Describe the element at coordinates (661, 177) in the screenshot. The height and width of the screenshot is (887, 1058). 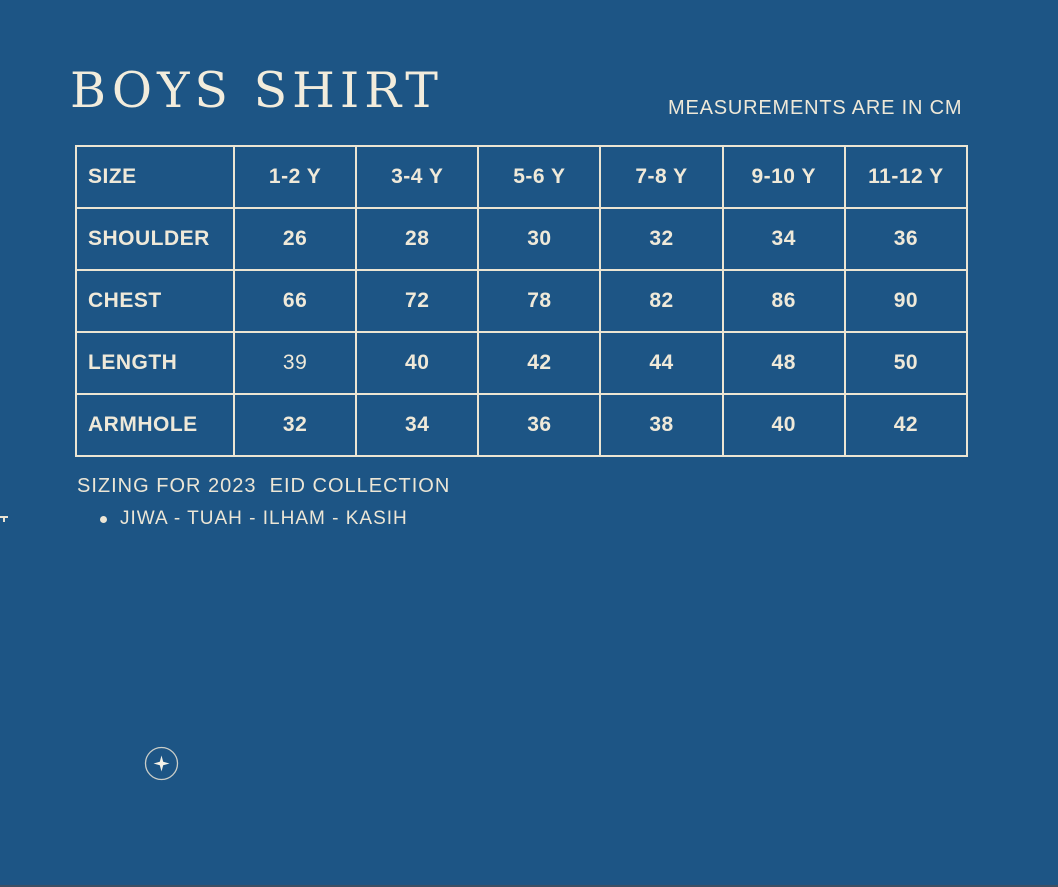
I see `col-header-7-8y: 7-8 Y` at that location.